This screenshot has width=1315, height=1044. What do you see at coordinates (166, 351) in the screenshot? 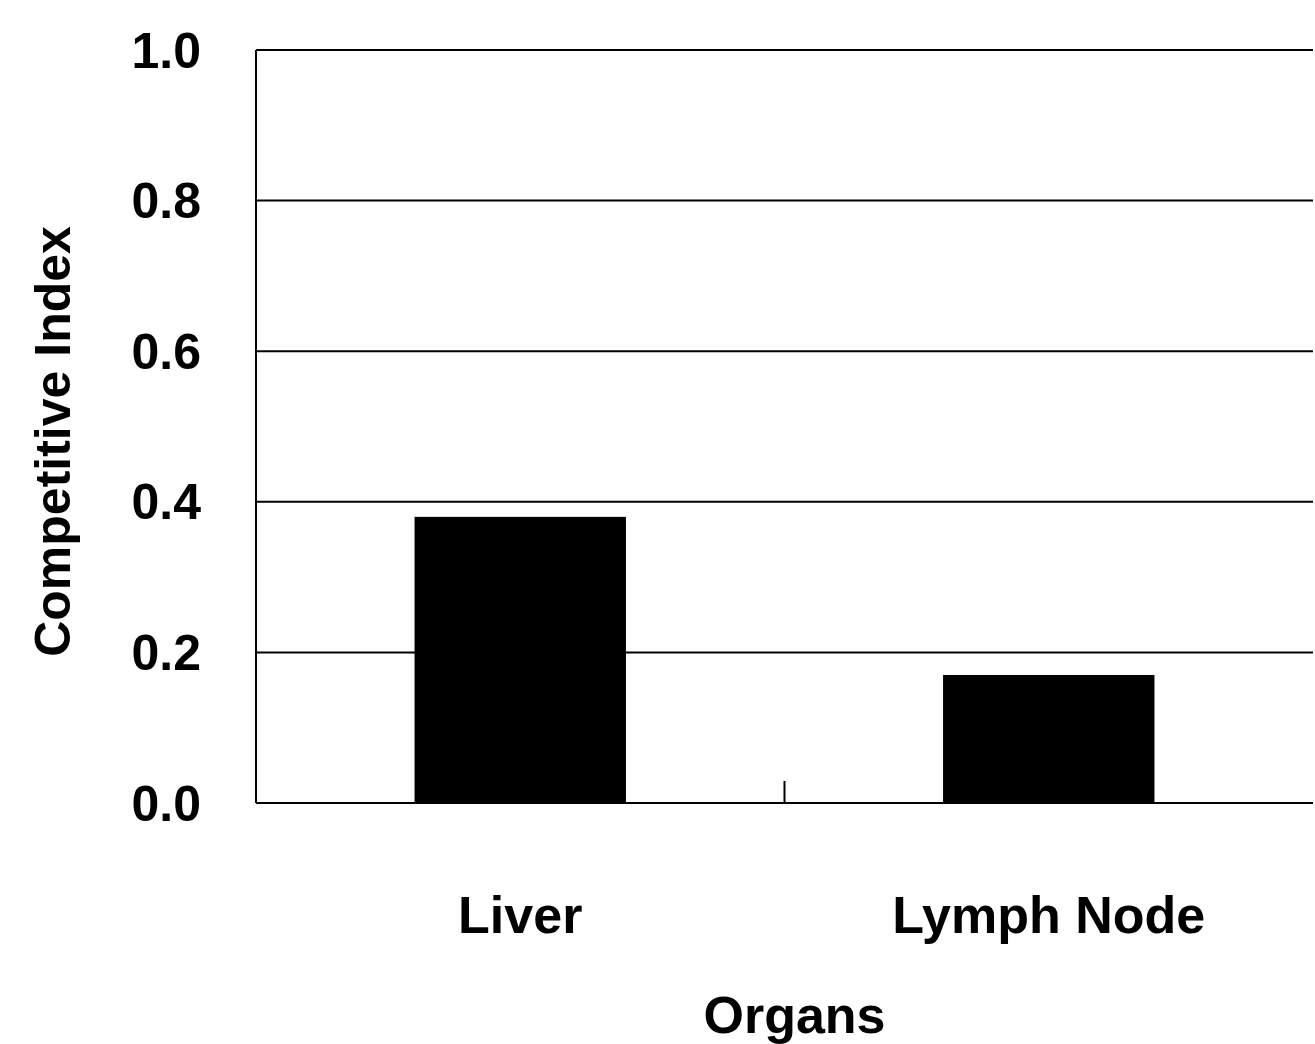
I see `y-tick-label: 0.6` at bounding box center [166, 351].